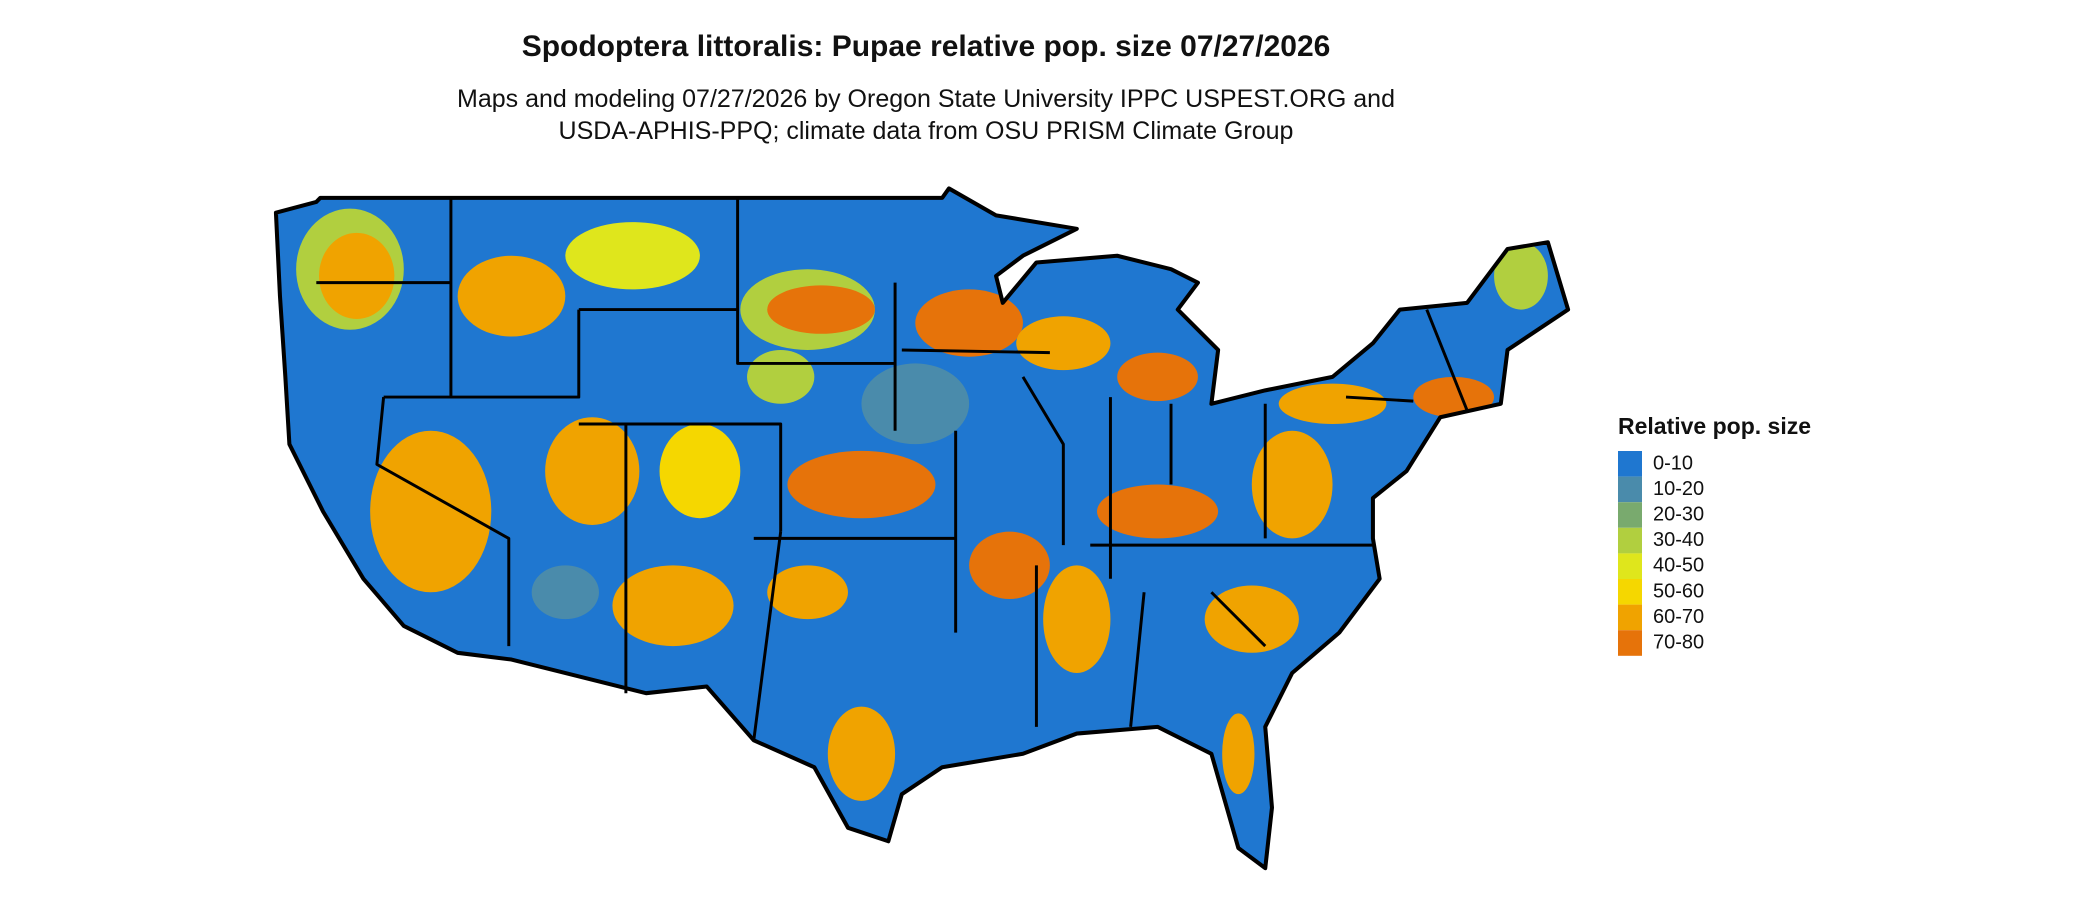 Image resolution: width=2100 pixels, height=897 pixels. Describe the element at coordinates (1678, 489) in the screenshot. I see `legend-label: 10-20` at that location.